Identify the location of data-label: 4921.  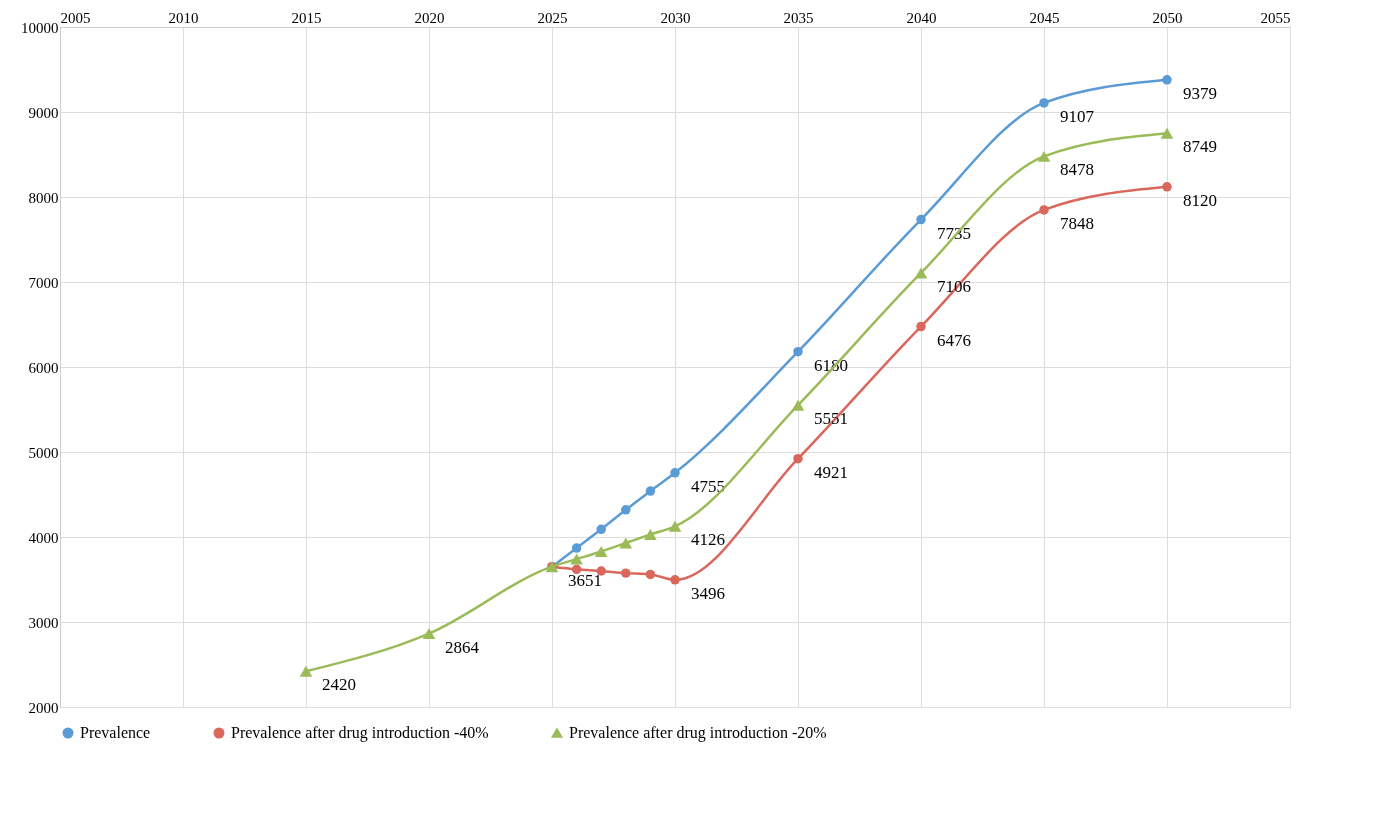
(831, 472).